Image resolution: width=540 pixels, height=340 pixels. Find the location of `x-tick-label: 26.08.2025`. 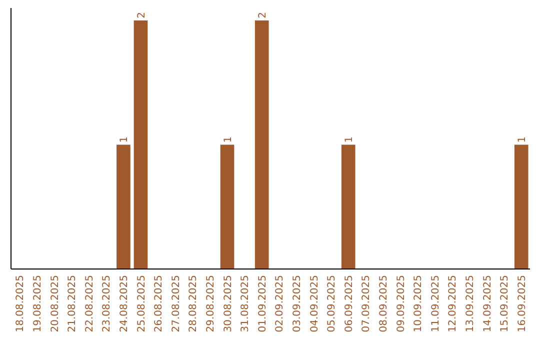

x-tick-label: 26.08.2025 is located at coordinates (159, 303).